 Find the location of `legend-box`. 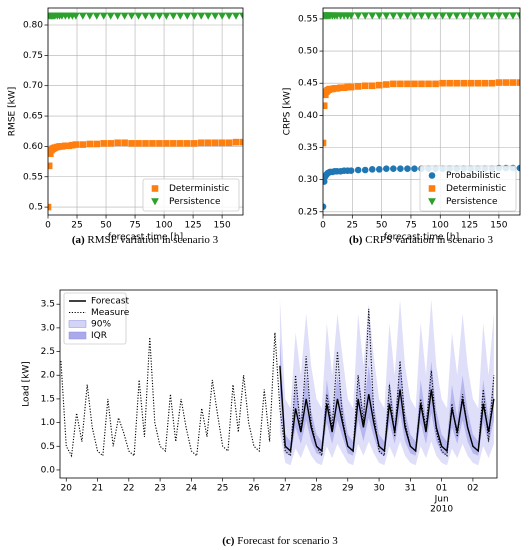

legend-box is located at coordinates (191, 195).